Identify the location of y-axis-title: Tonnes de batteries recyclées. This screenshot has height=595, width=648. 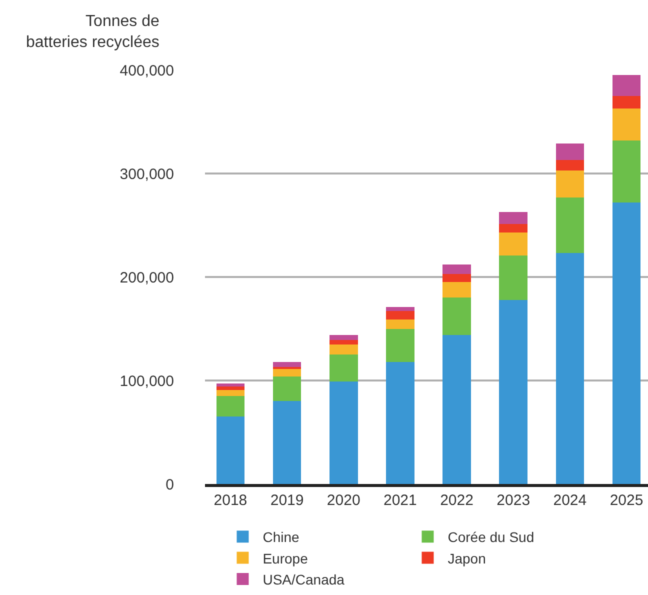
(93, 32).